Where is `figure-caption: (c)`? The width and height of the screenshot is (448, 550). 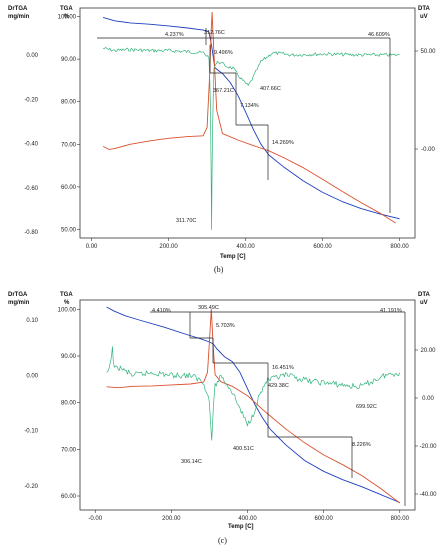
figure-caption: (c) is located at coordinates (222, 540).